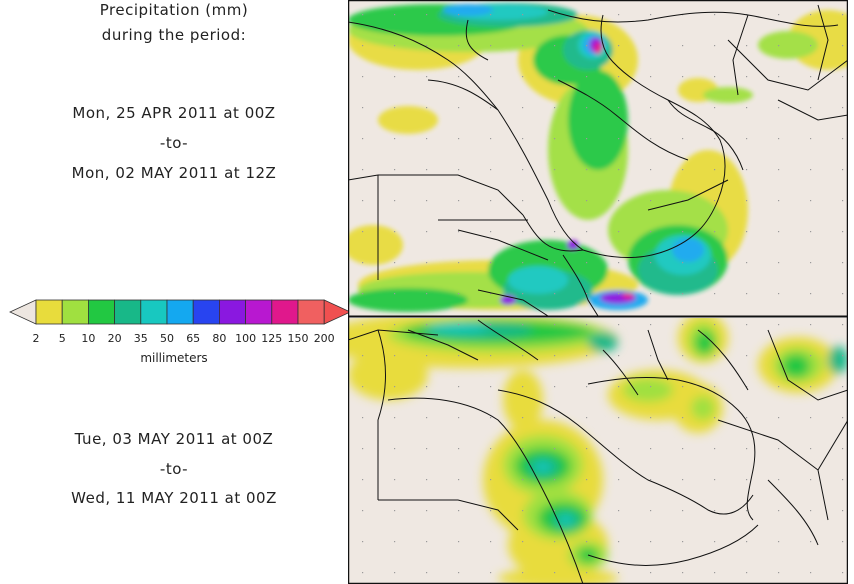  I want to click on legend-above-arrow, so click(335, 312).